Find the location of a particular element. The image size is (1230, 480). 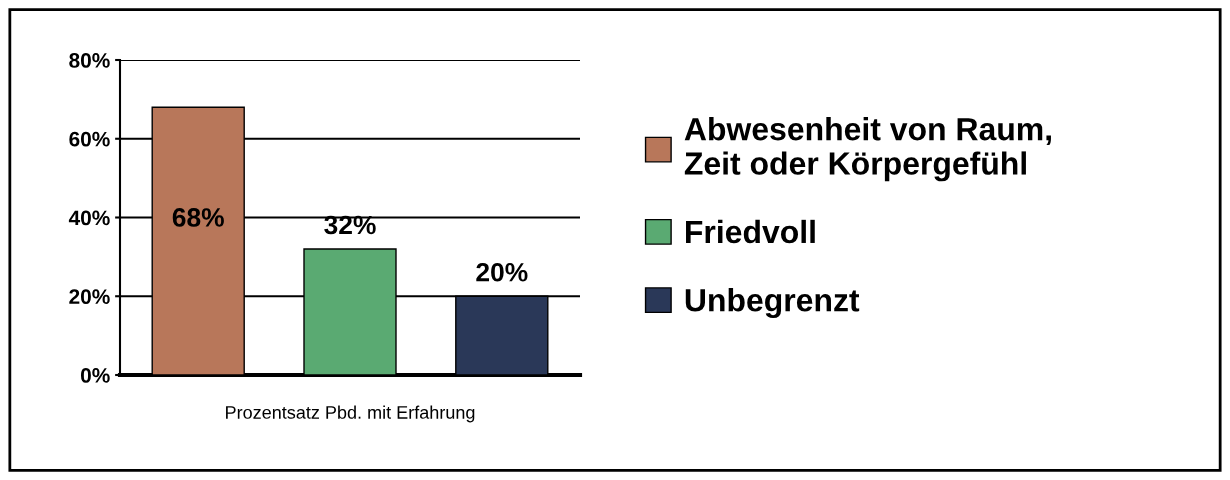

legend-label: Unbegrenzt is located at coordinates (772, 303).